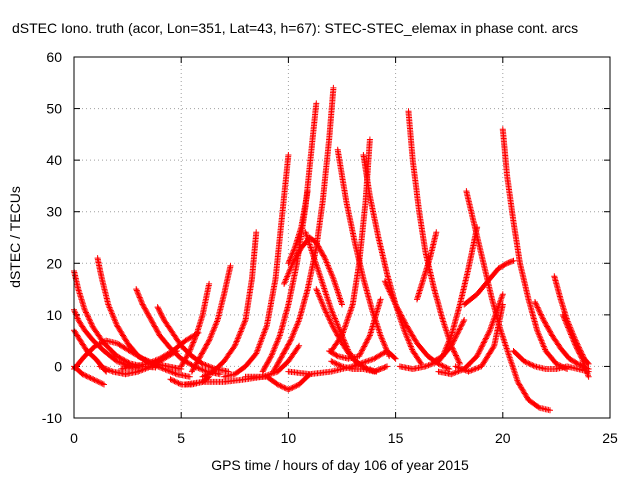  Describe the element at coordinates (74, 438) in the screenshot. I see `x-tick-label: 0` at that location.